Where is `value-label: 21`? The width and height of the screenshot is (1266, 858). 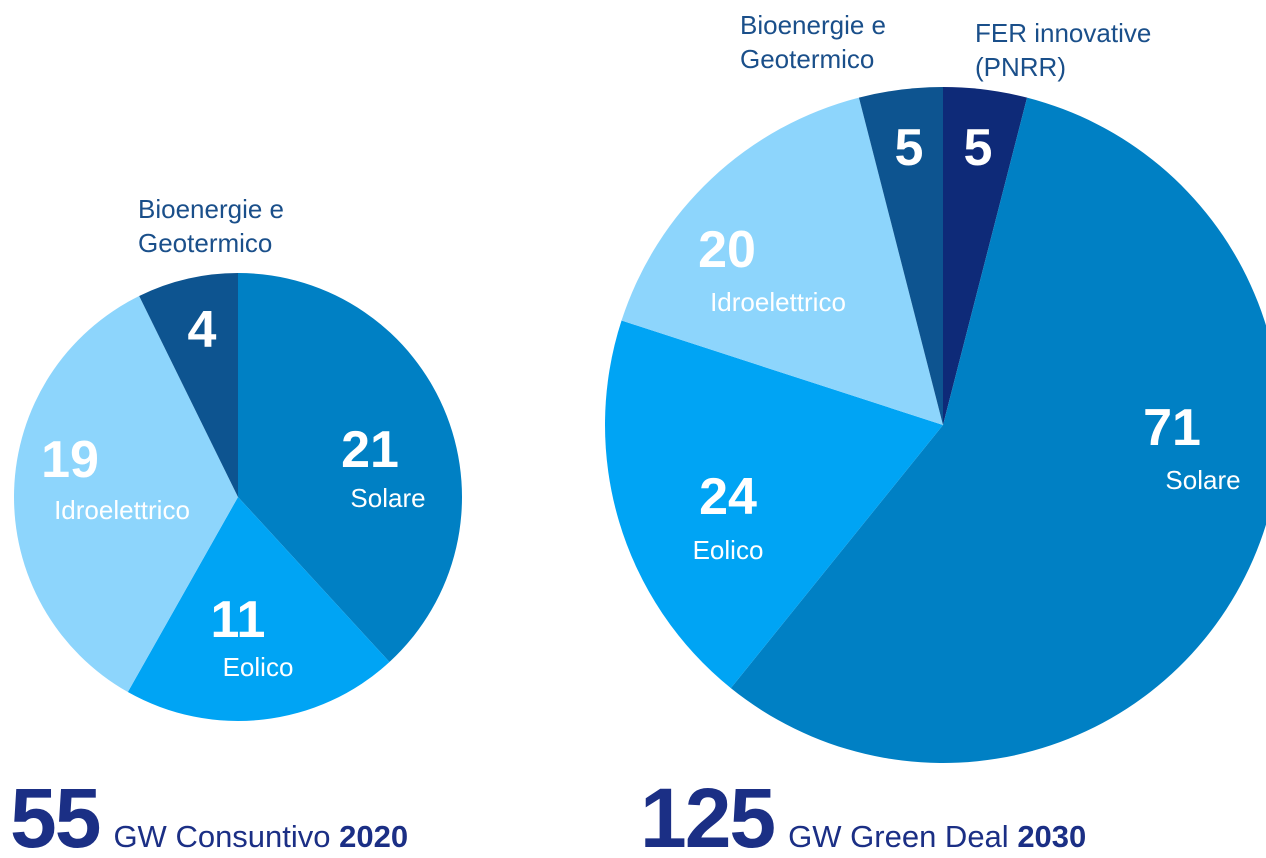
value-label: 21 is located at coordinates (370, 450).